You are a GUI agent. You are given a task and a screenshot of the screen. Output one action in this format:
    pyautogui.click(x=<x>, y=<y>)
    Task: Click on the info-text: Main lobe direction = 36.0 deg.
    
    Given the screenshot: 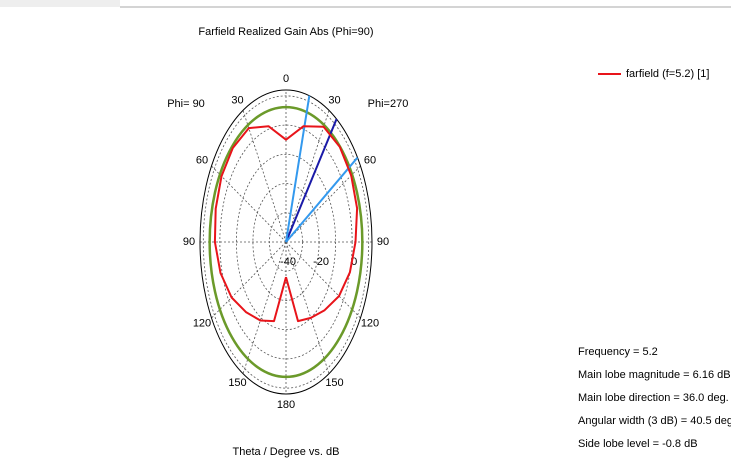 What is the action you would take?
    pyautogui.click(x=653, y=398)
    